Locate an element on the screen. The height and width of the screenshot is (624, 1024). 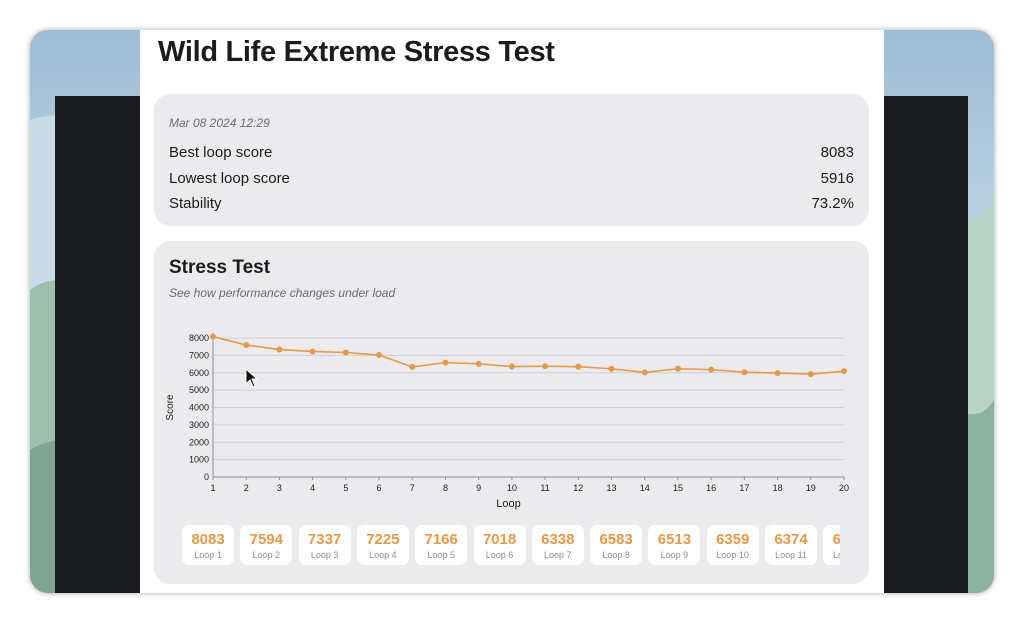
x-tick-label: 15 is located at coordinates (678, 488).